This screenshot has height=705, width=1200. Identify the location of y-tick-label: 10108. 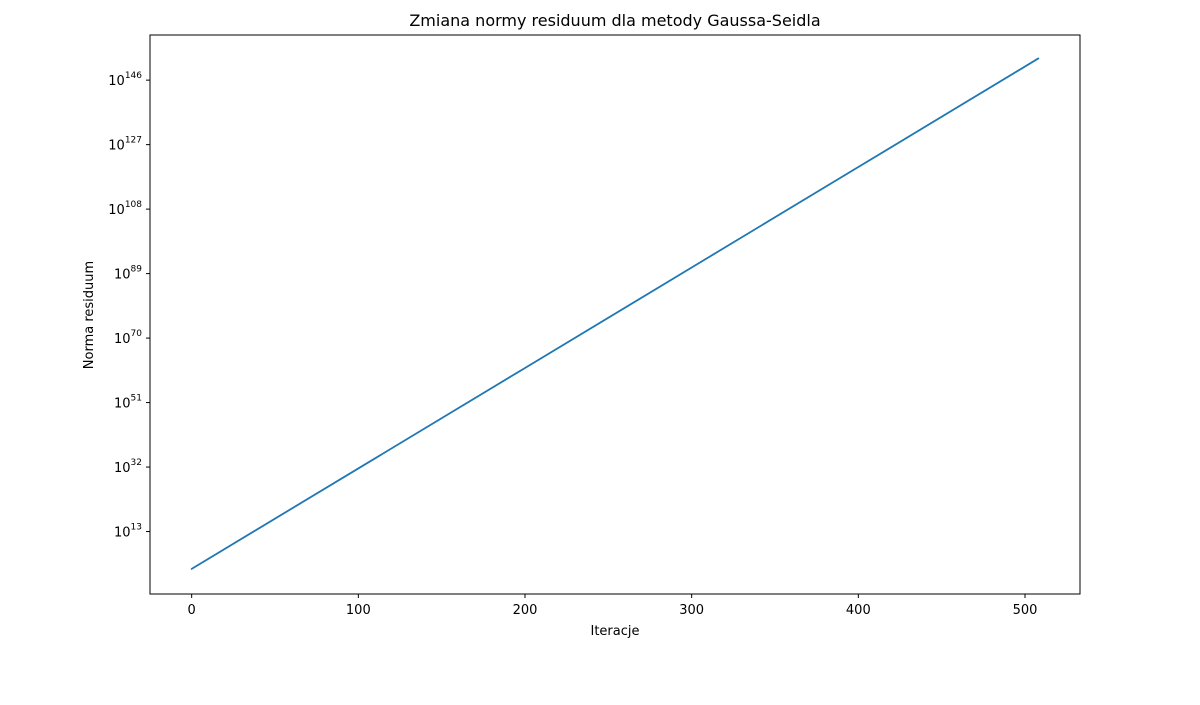
(125, 209).